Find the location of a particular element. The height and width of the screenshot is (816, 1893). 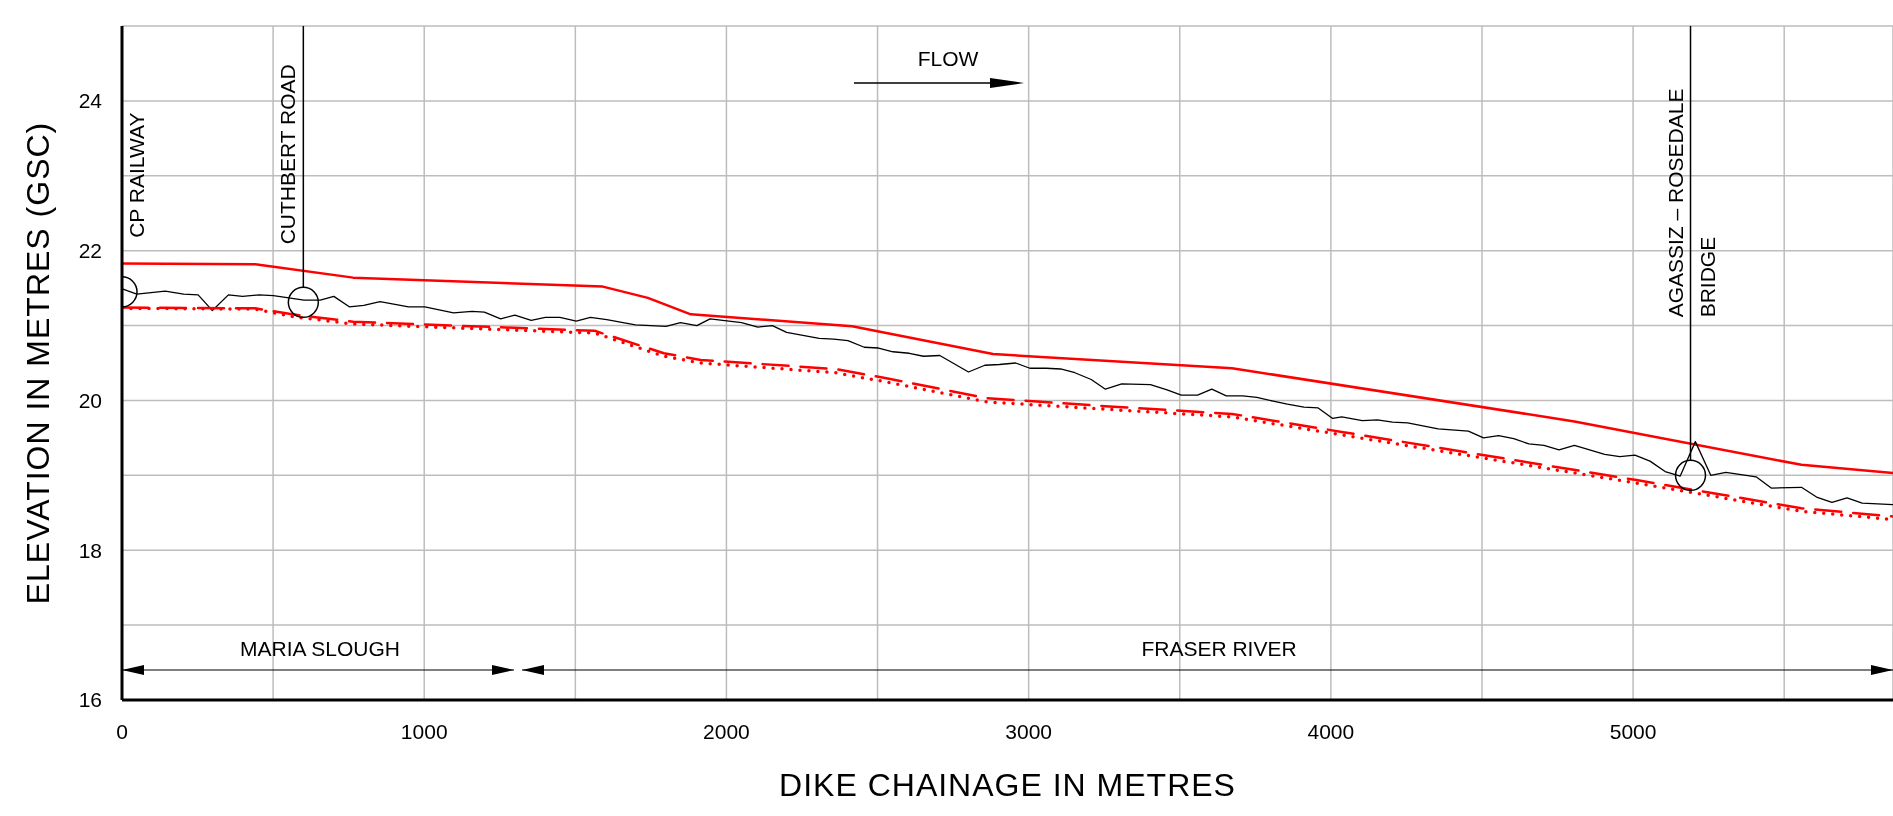

annotation: FRASER RIVER is located at coordinates (1219, 648).